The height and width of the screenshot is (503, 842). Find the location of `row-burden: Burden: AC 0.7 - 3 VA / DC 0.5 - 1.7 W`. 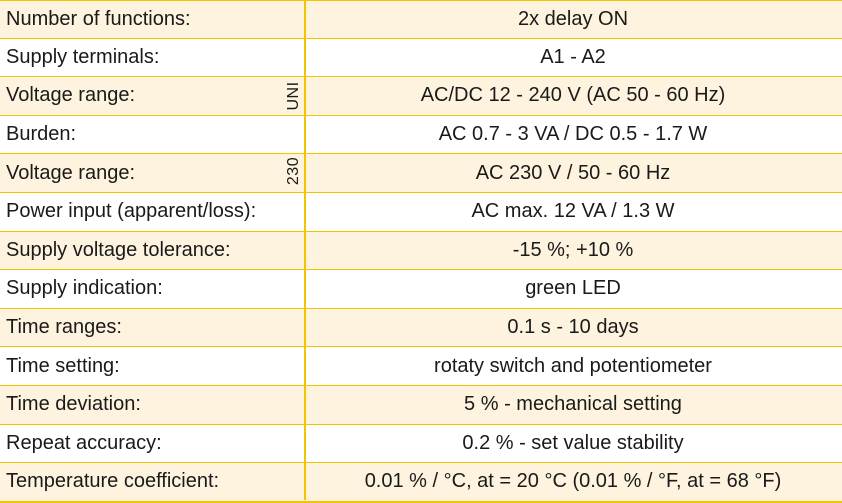

row-burden: Burden: AC 0.7 - 3 VA / DC 0.5 - 1.7 W is located at coordinates (421, 135).